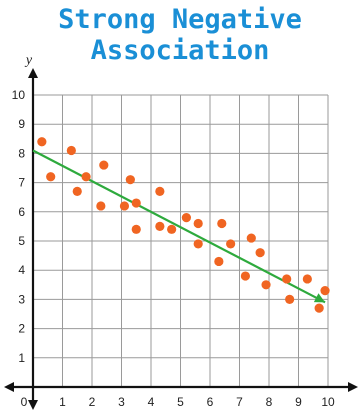 The width and height of the screenshot is (360, 411). Describe the element at coordinates (21, 183) in the screenshot. I see `y-tick-label: 7` at that location.